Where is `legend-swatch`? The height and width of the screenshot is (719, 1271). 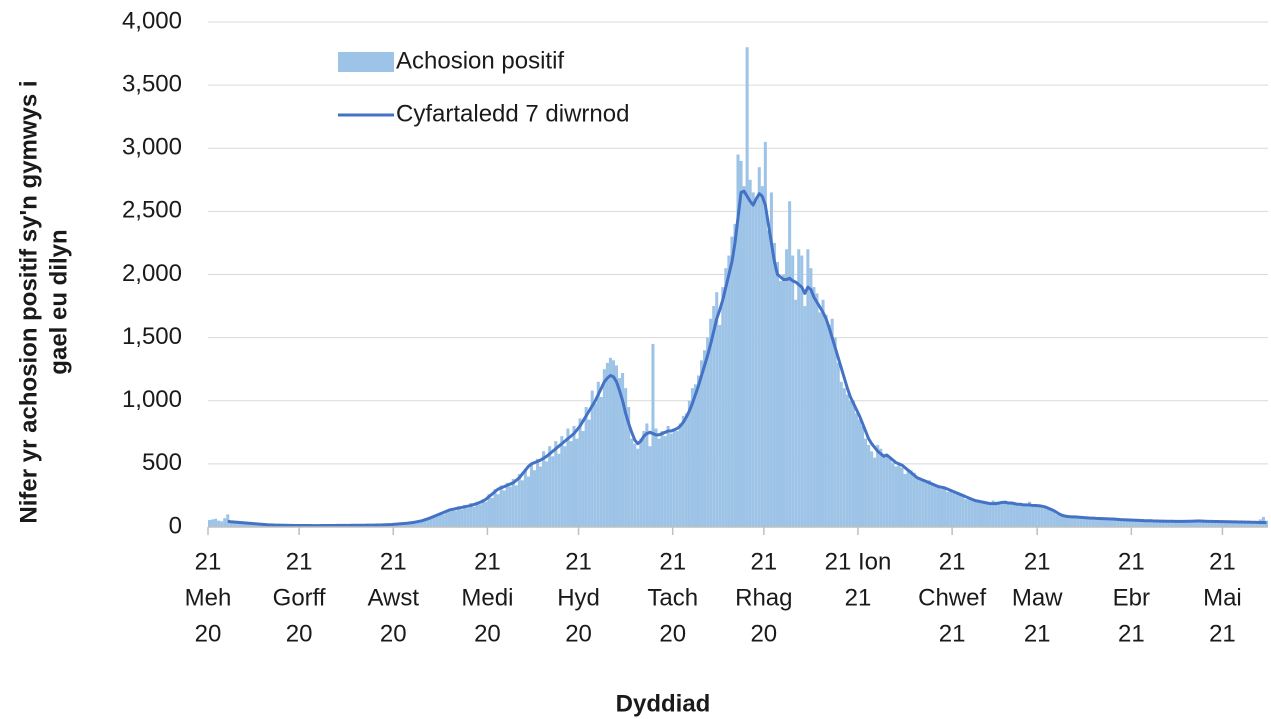 legend-swatch is located at coordinates (366, 62).